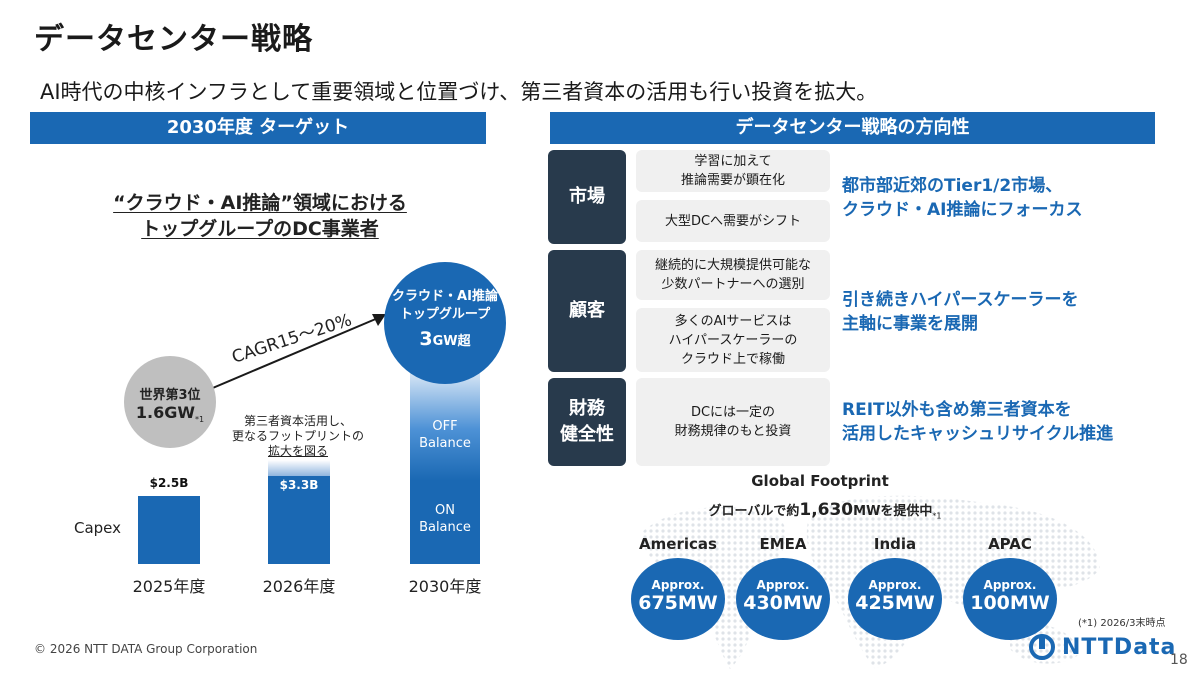 Image resolution: width=1200 pixels, height=675 pixels. What do you see at coordinates (297, 451) in the screenshot?
I see `note-line3: 拡大を図る` at bounding box center [297, 451].